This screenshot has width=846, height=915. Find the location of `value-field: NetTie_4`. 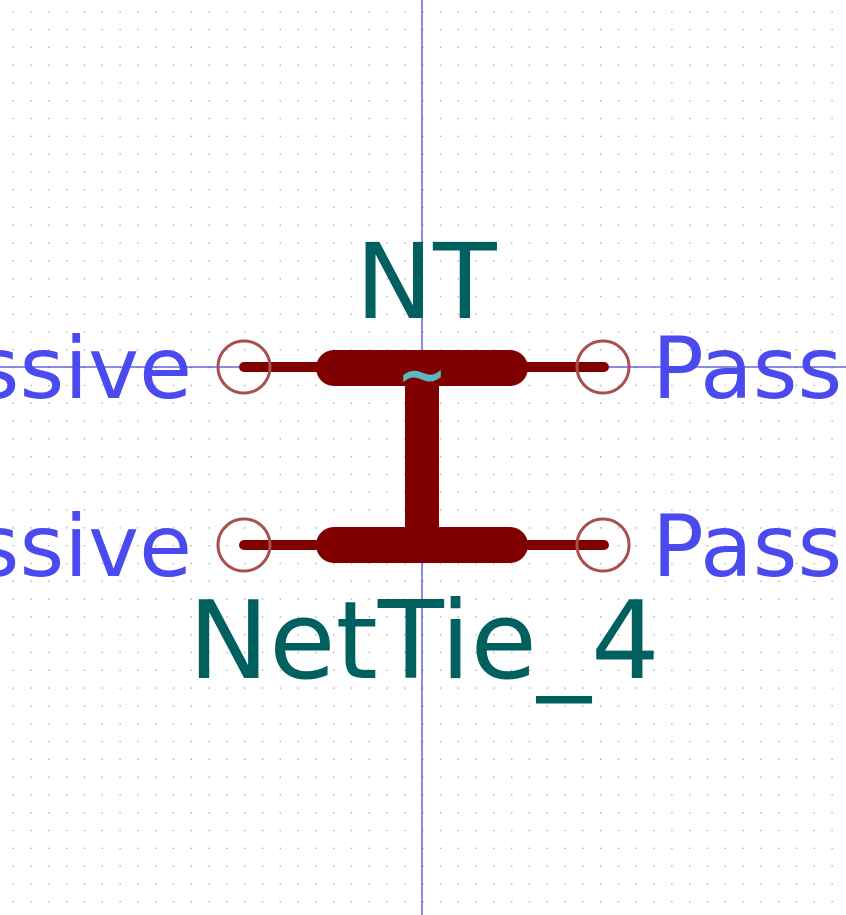

value-field: NetTie_4 is located at coordinates (423, 641).